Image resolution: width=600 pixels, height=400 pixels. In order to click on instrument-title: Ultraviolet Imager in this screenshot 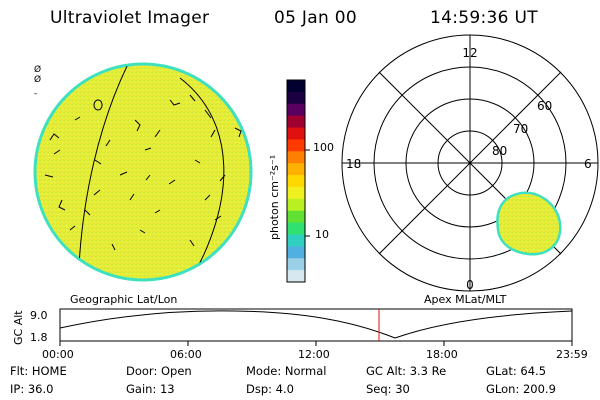, I will do `click(130, 18)`.